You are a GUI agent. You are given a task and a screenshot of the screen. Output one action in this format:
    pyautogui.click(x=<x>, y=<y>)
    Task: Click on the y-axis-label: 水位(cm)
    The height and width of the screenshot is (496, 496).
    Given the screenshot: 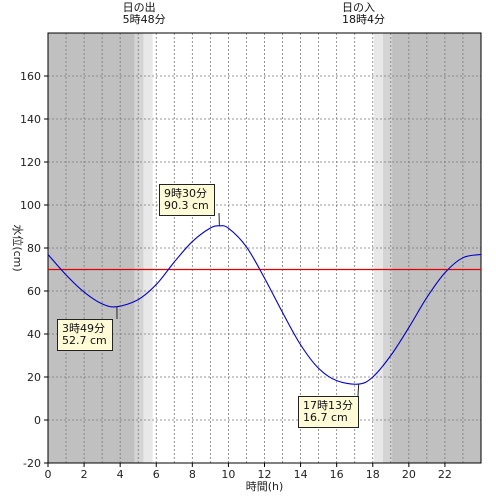 What is the action you would take?
    pyautogui.click(x=18, y=247)
    